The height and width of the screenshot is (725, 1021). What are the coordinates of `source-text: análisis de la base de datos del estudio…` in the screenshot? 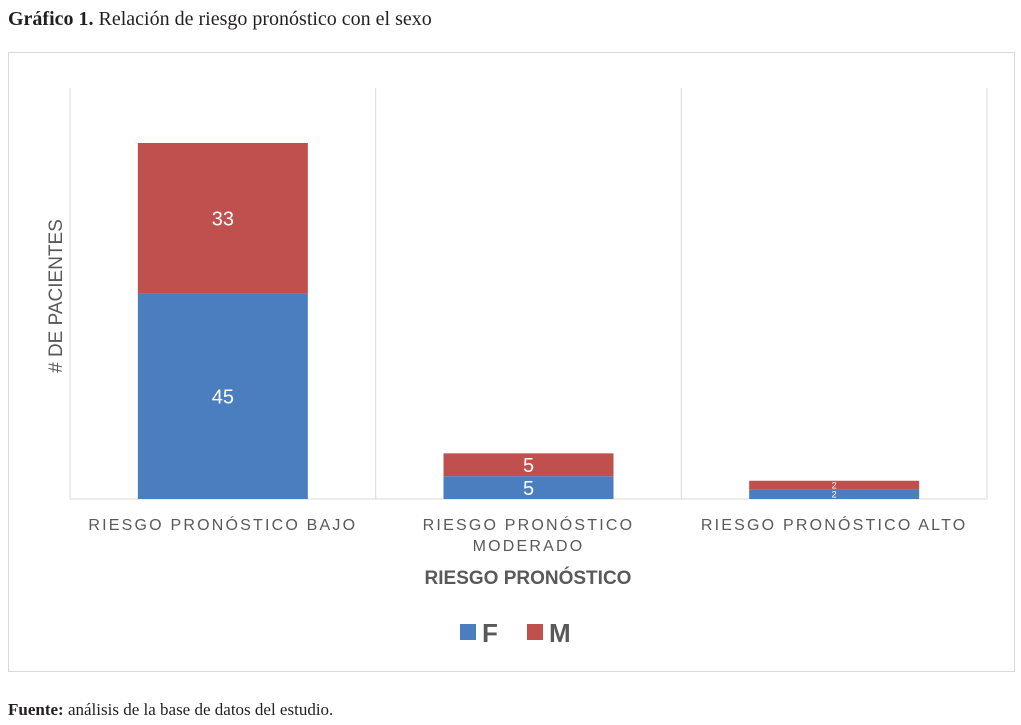 It's located at (198, 709).